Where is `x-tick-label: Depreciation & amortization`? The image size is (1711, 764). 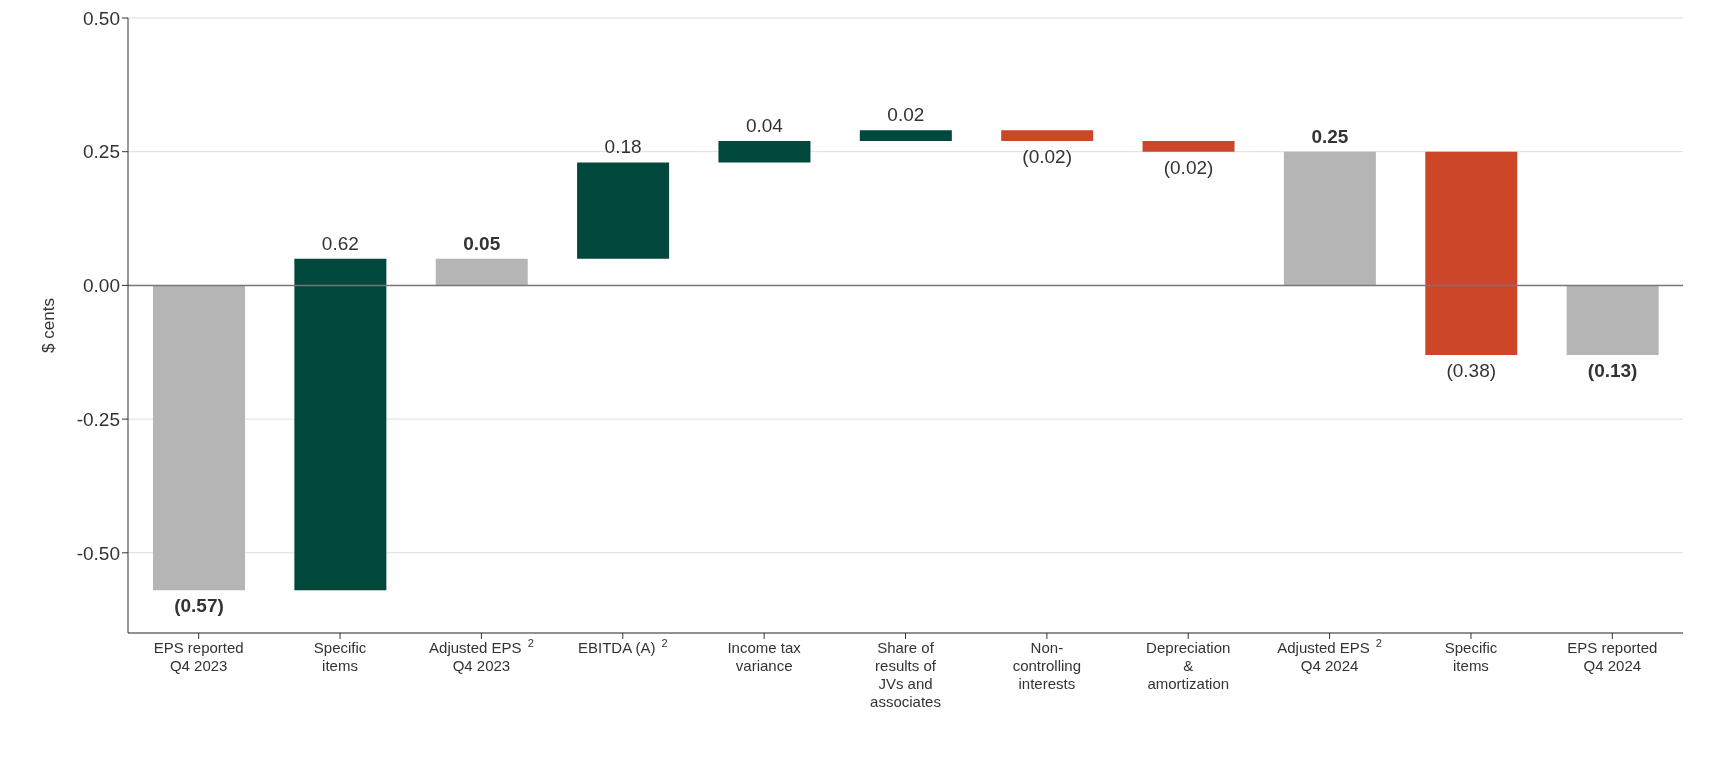 x-tick-label: Depreciation & amortization is located at coordinates (1188, 665).